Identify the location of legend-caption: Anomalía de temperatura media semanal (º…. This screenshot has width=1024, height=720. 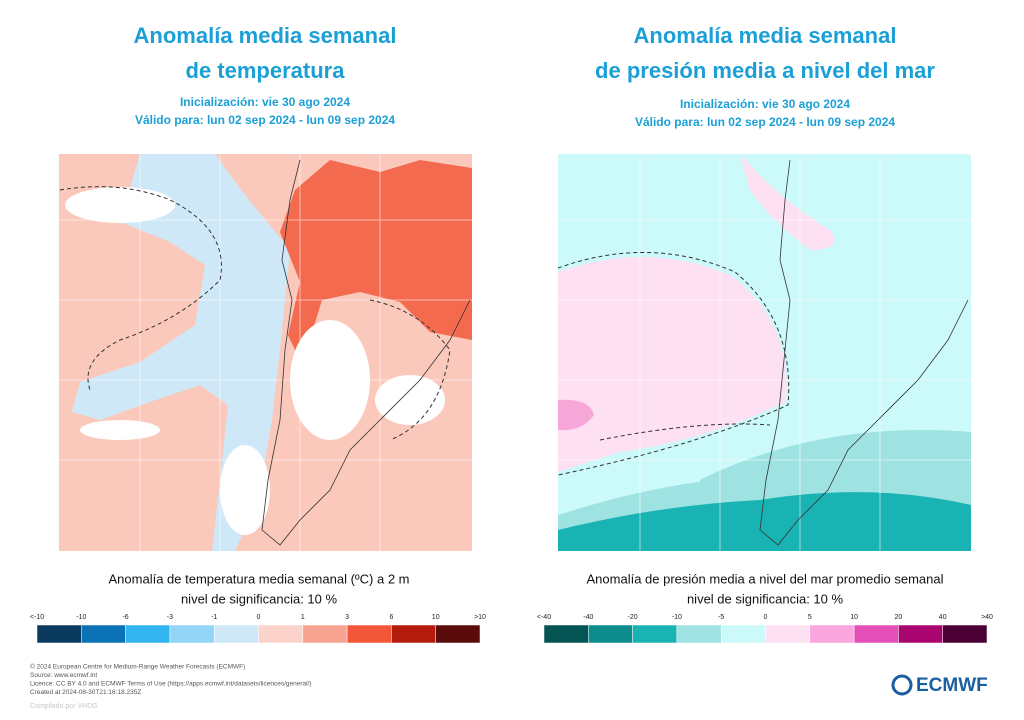
(259, 578).